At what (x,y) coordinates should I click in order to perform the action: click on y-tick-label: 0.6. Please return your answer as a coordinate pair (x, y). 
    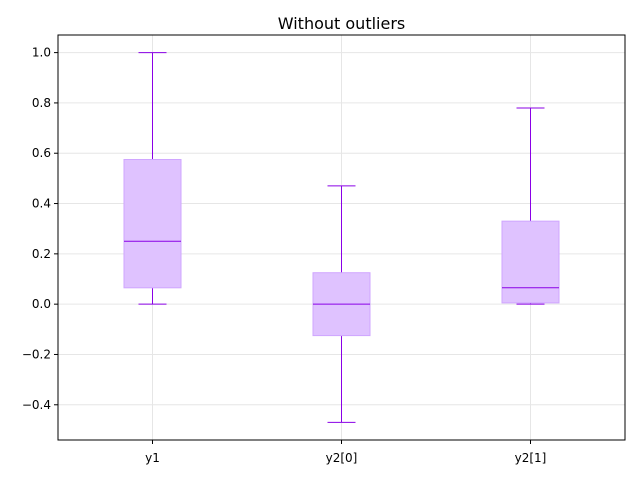
    Looking at the image, I should click on (41, 153).